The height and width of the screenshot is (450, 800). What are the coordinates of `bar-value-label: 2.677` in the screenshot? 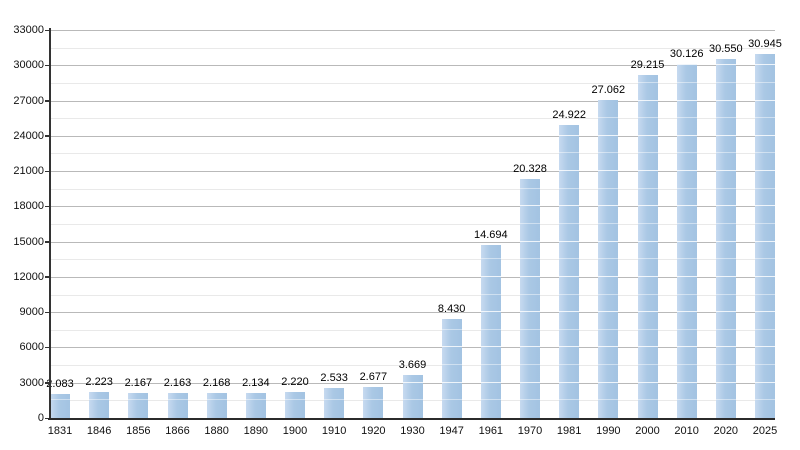 It's located at (373, 376).